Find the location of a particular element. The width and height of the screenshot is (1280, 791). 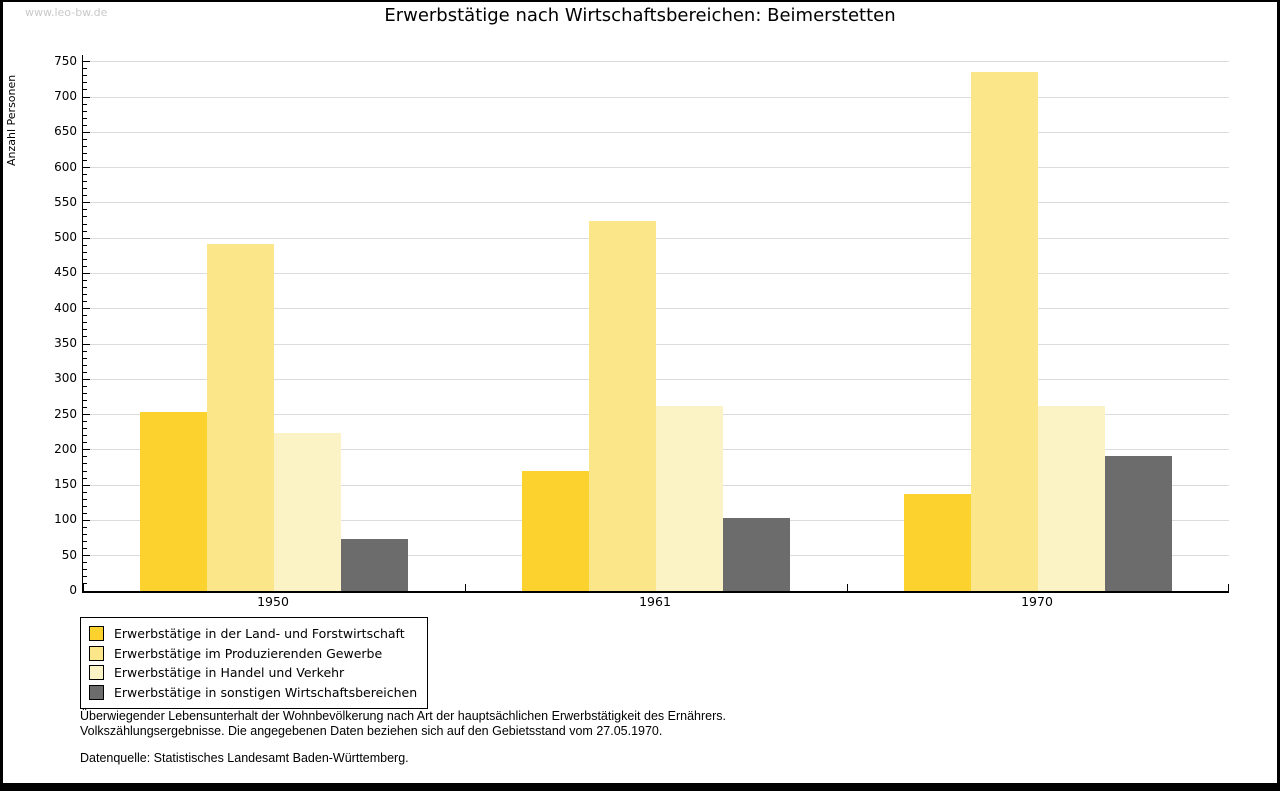

y-tick-label-0: 0 is located at coordinates (73, 590).